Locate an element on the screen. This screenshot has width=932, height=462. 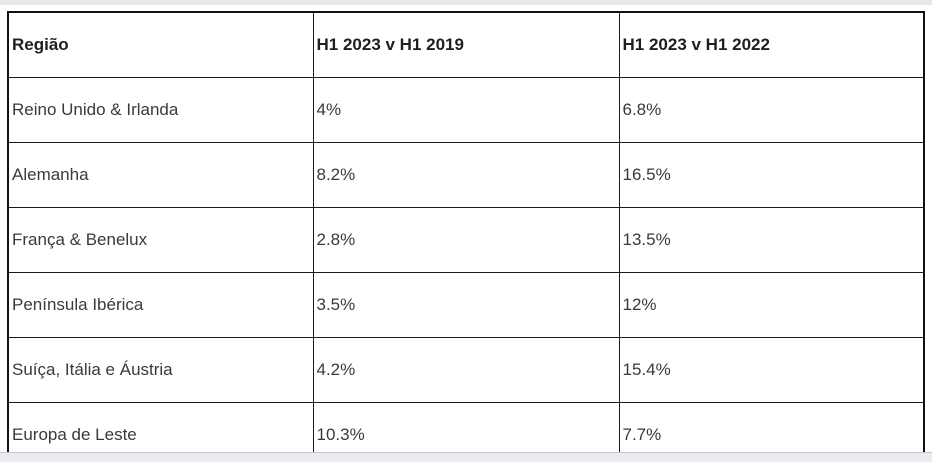
region-cell: Reino Unido & Irlanda is located at coordinates (160, 110).